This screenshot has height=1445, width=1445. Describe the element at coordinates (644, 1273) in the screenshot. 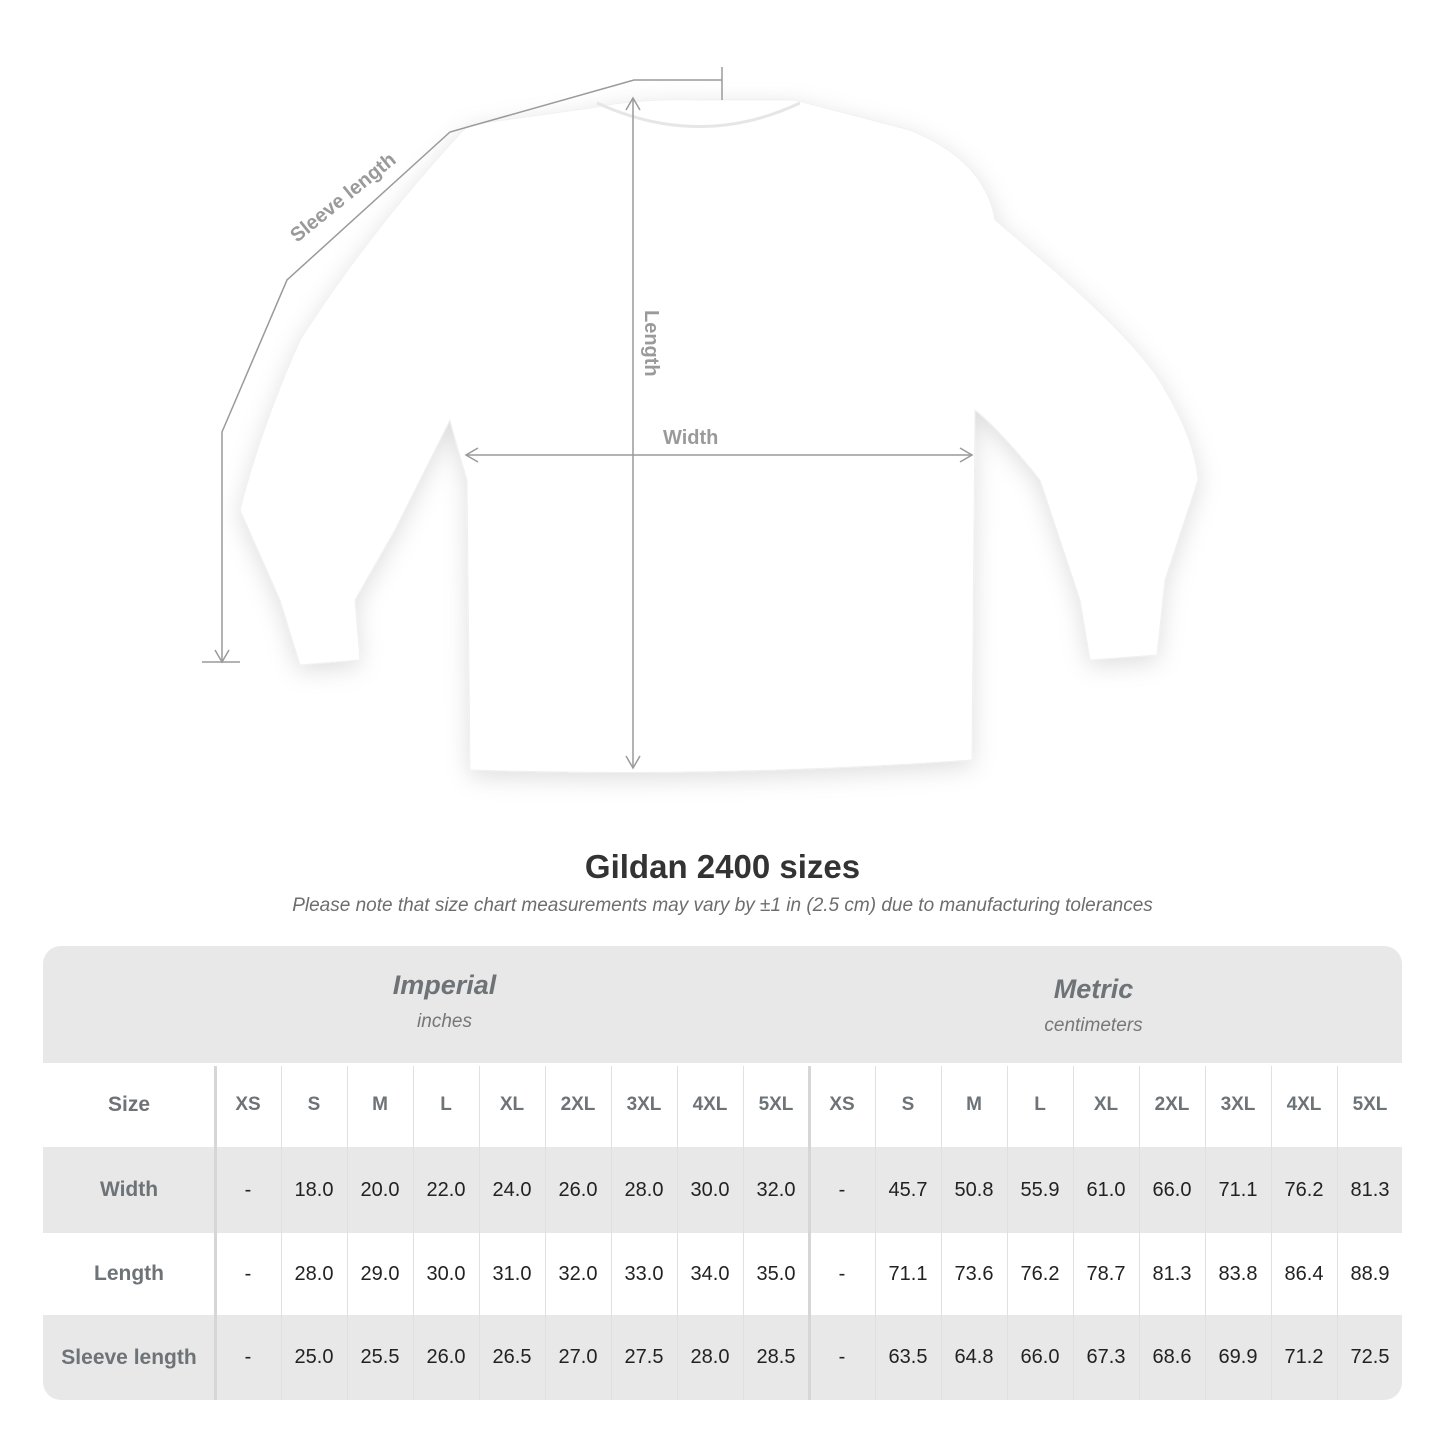

I see `imperial-value-cell: 33.0` at that location.